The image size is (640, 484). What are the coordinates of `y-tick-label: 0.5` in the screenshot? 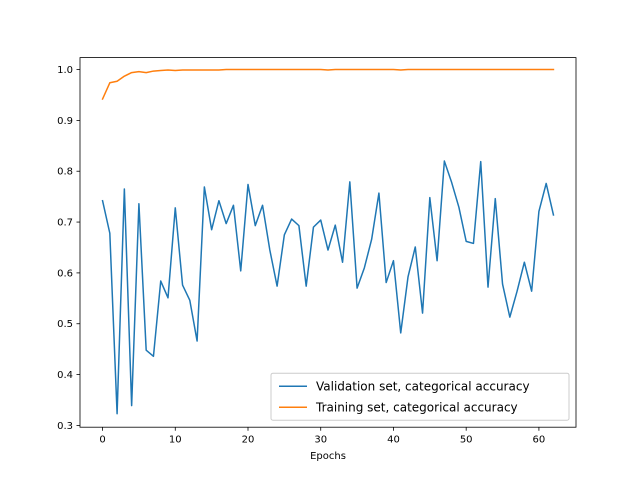 It's located at (65, 324).